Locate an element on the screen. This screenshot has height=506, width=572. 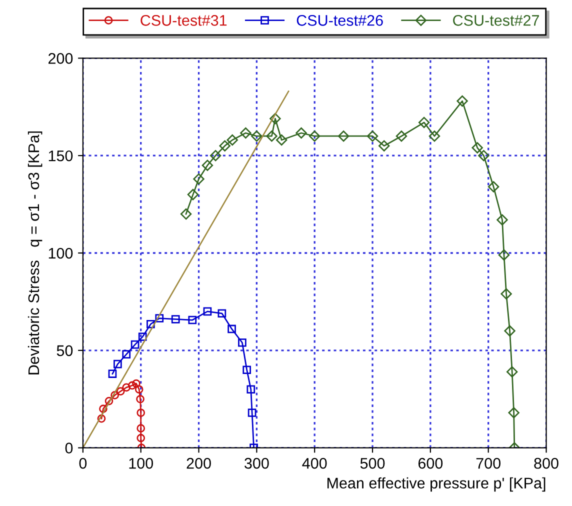
y-tick-label: 200 is located at coordinates (60, 58).